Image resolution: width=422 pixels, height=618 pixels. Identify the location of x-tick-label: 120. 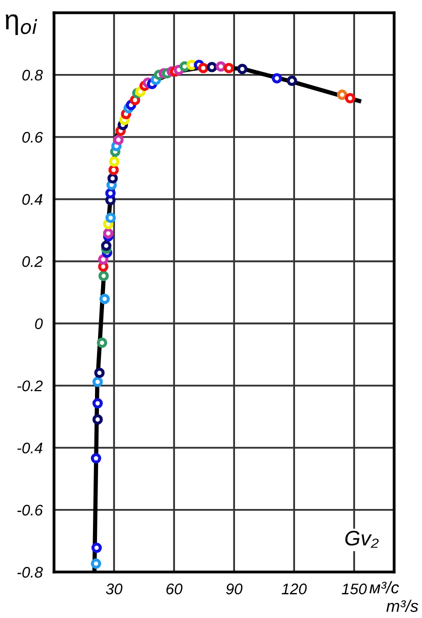
(294, 589).